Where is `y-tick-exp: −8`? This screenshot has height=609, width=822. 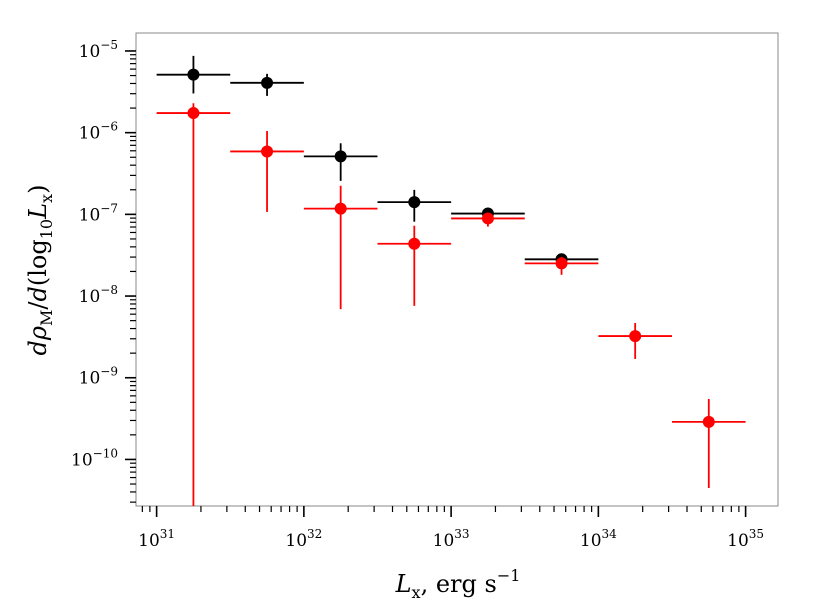
y-tick-exp: −8 is located at coordinates (109, 290).